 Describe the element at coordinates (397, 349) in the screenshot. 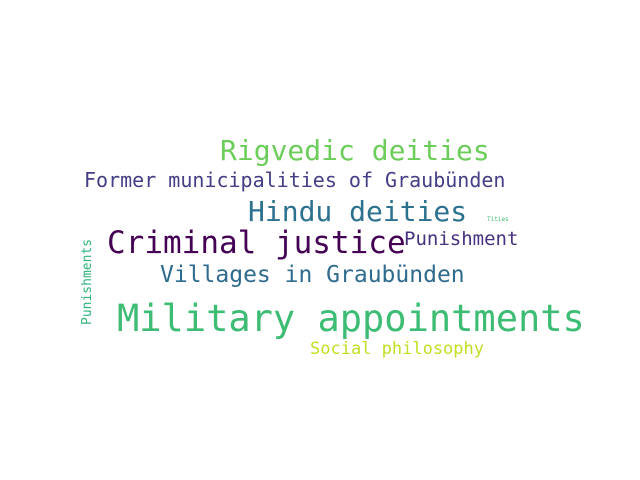

I see `word-social-philosophy: Social philosophy` at that location.